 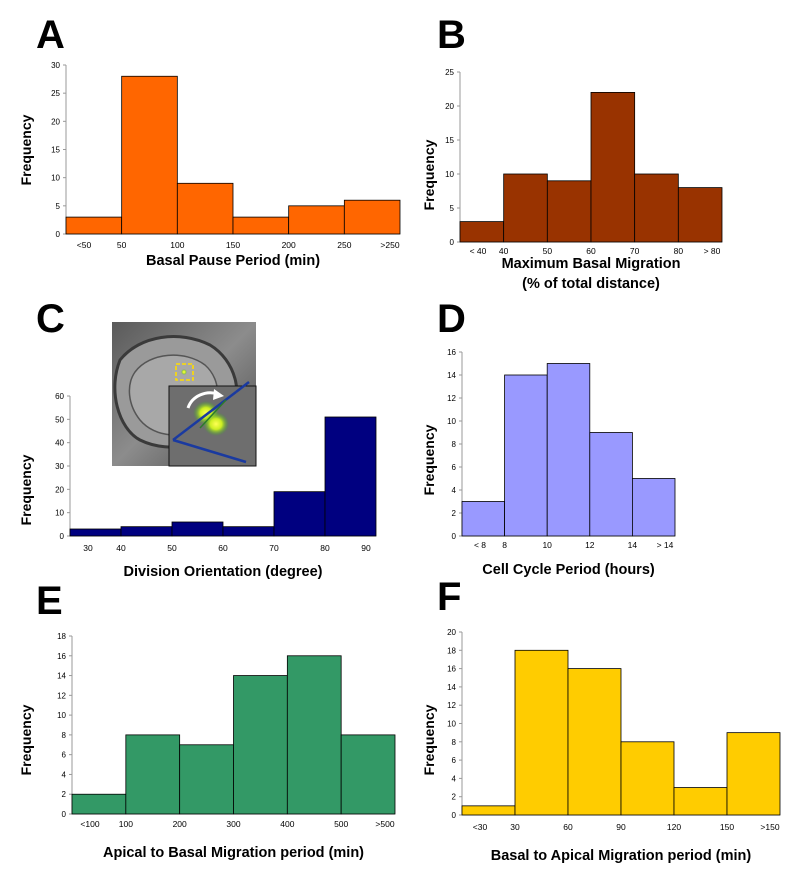 I want to click on x-tick-label: < 8, so click(x=480, y=545).